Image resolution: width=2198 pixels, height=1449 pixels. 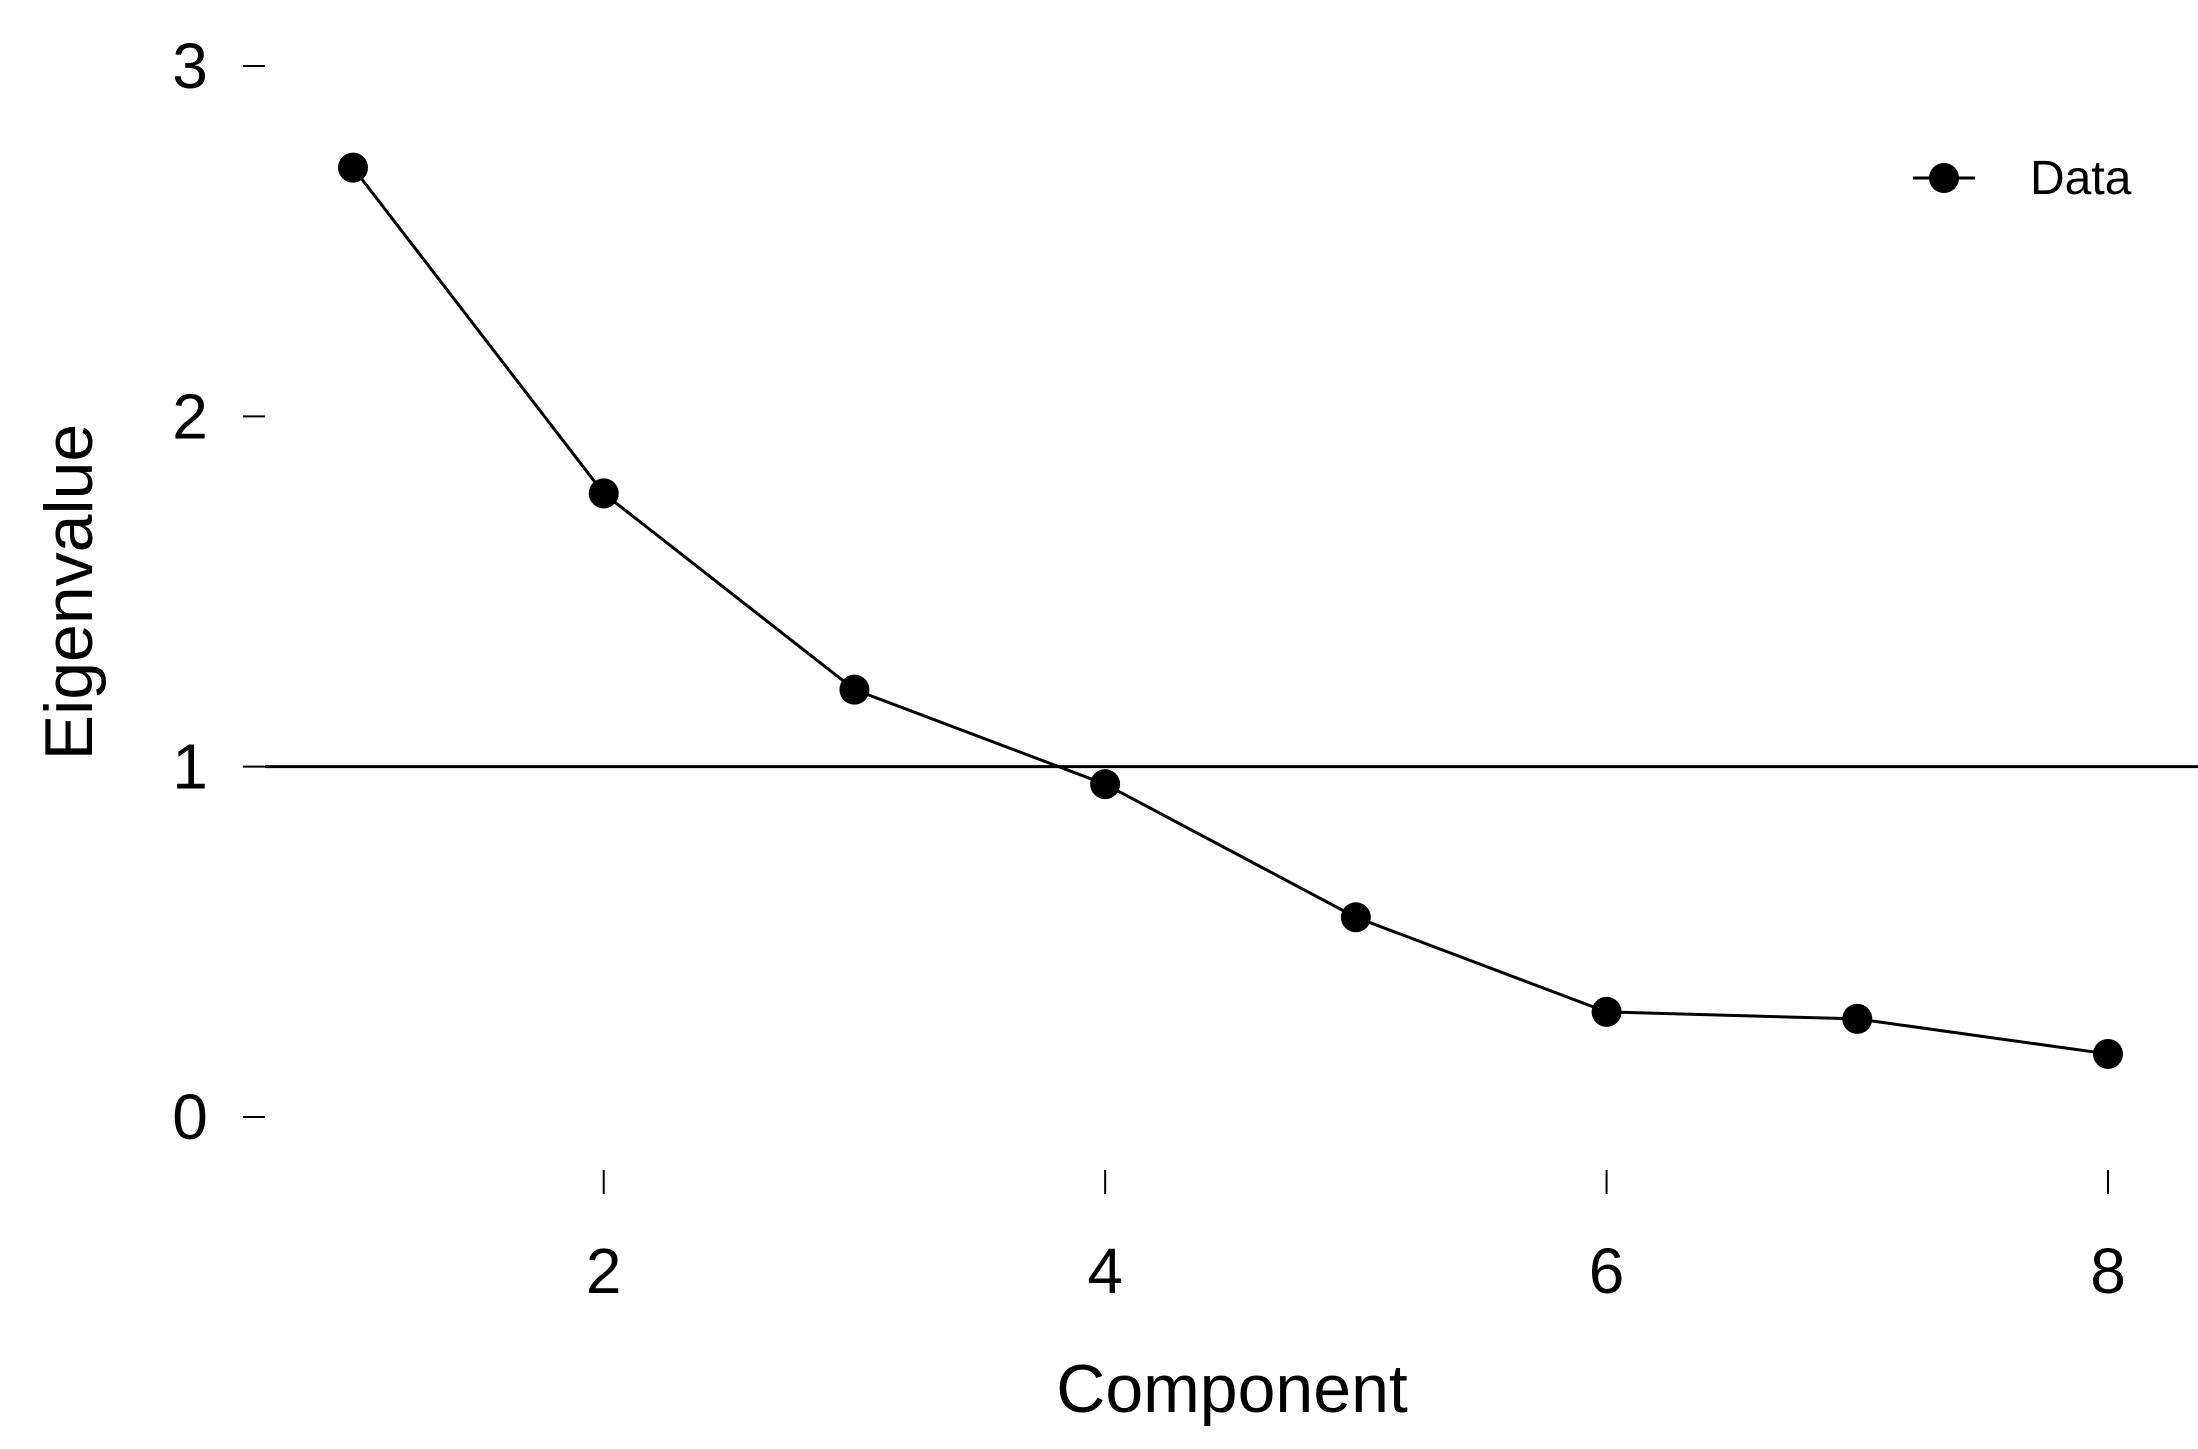 What do you see at coordinates (1607, 1271) in the screenshot?
I see `x-tick-label: 6` at bounding box center [1607, 1271].